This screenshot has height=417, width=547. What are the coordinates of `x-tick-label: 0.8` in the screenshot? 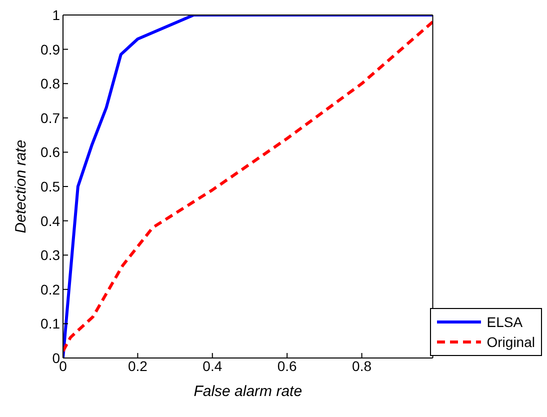 It's located at (362, 366).